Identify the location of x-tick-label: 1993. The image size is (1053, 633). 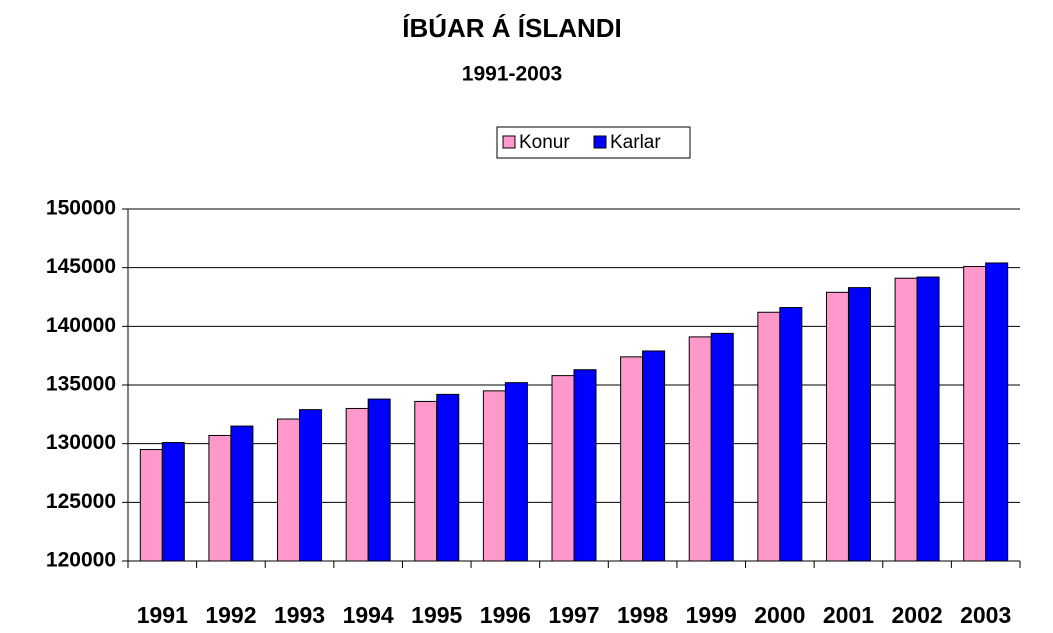
(299, 615).